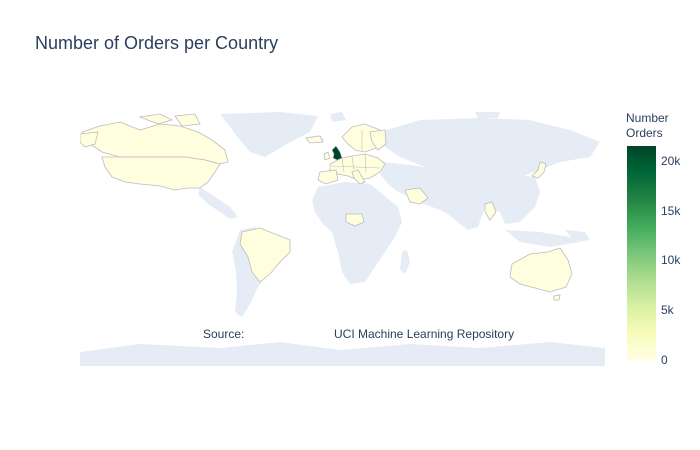 This screenshot has width=700, height=450. What do you see at coordinates (157, 43) in the screenshot?
I see `chart-title: Number of Orders per Country` at bounding box center [157, 43].